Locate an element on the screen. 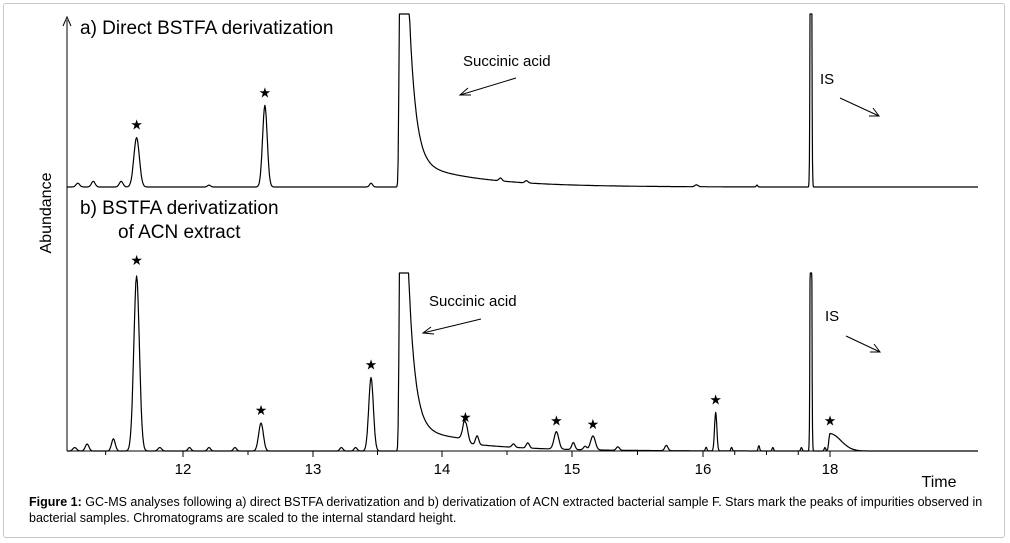  x-tick-label: 18 is located at coordinates (830, 469).